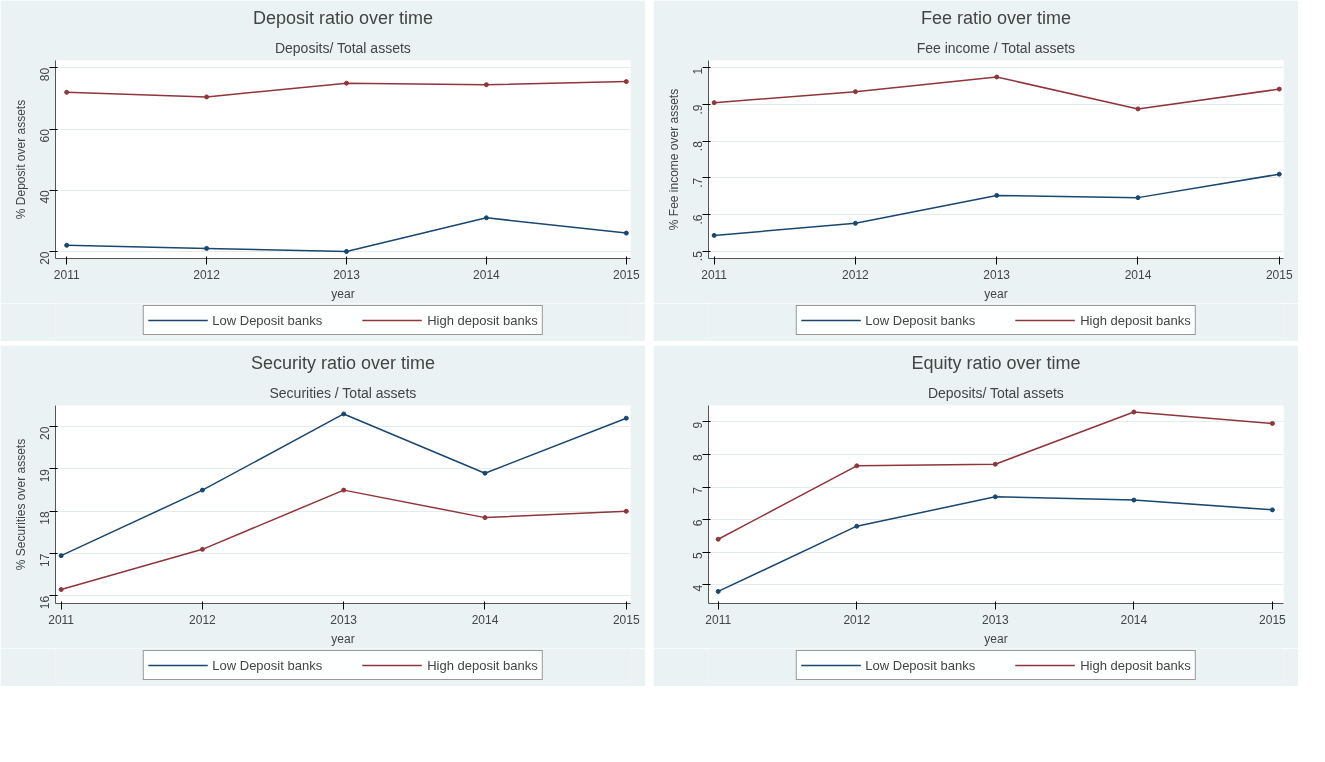 This screenshot has width=1325, height=762. What do you see at coordinates (996, 47) in the screenshot?
I see `chart-subtitle: Fee income / Total assets` at bounding box center [996, 47].